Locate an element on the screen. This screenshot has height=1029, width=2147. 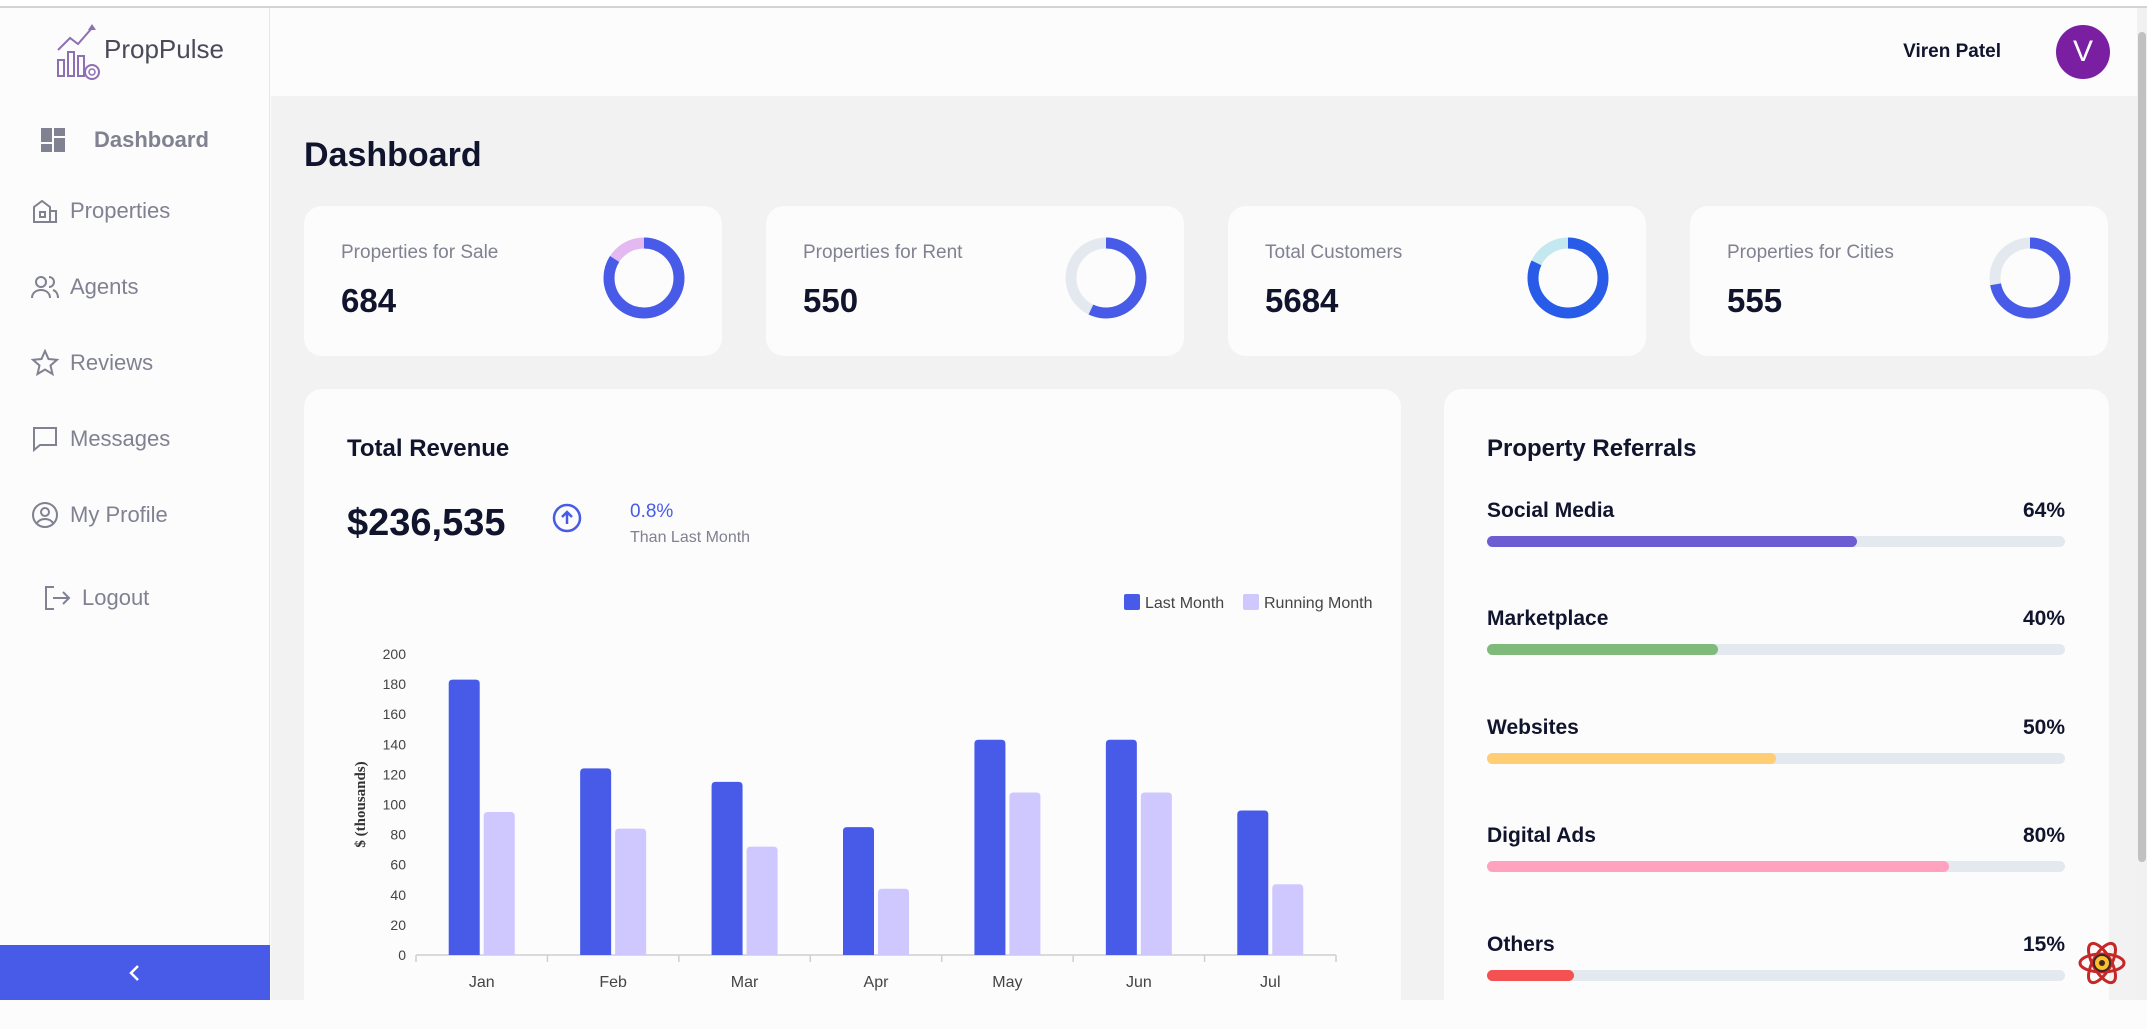
window-top-border is located at coordinates (1073, 4).